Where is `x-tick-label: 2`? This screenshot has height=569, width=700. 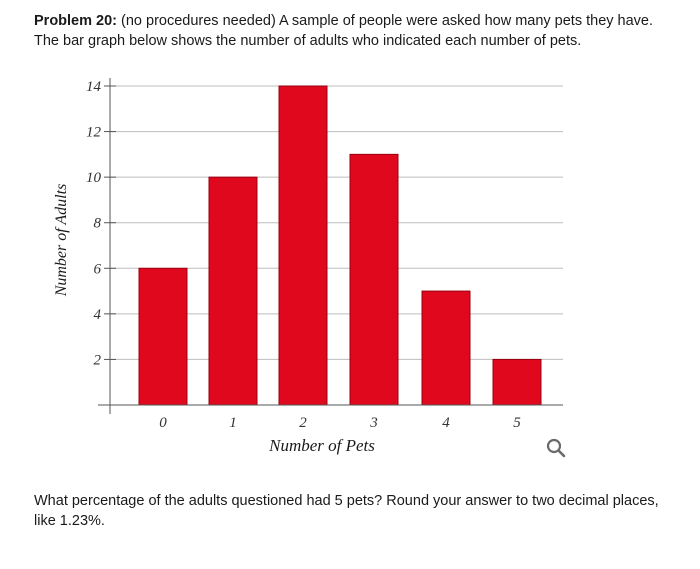
x-tick-label: 2 is located at coordinates (303, 423).